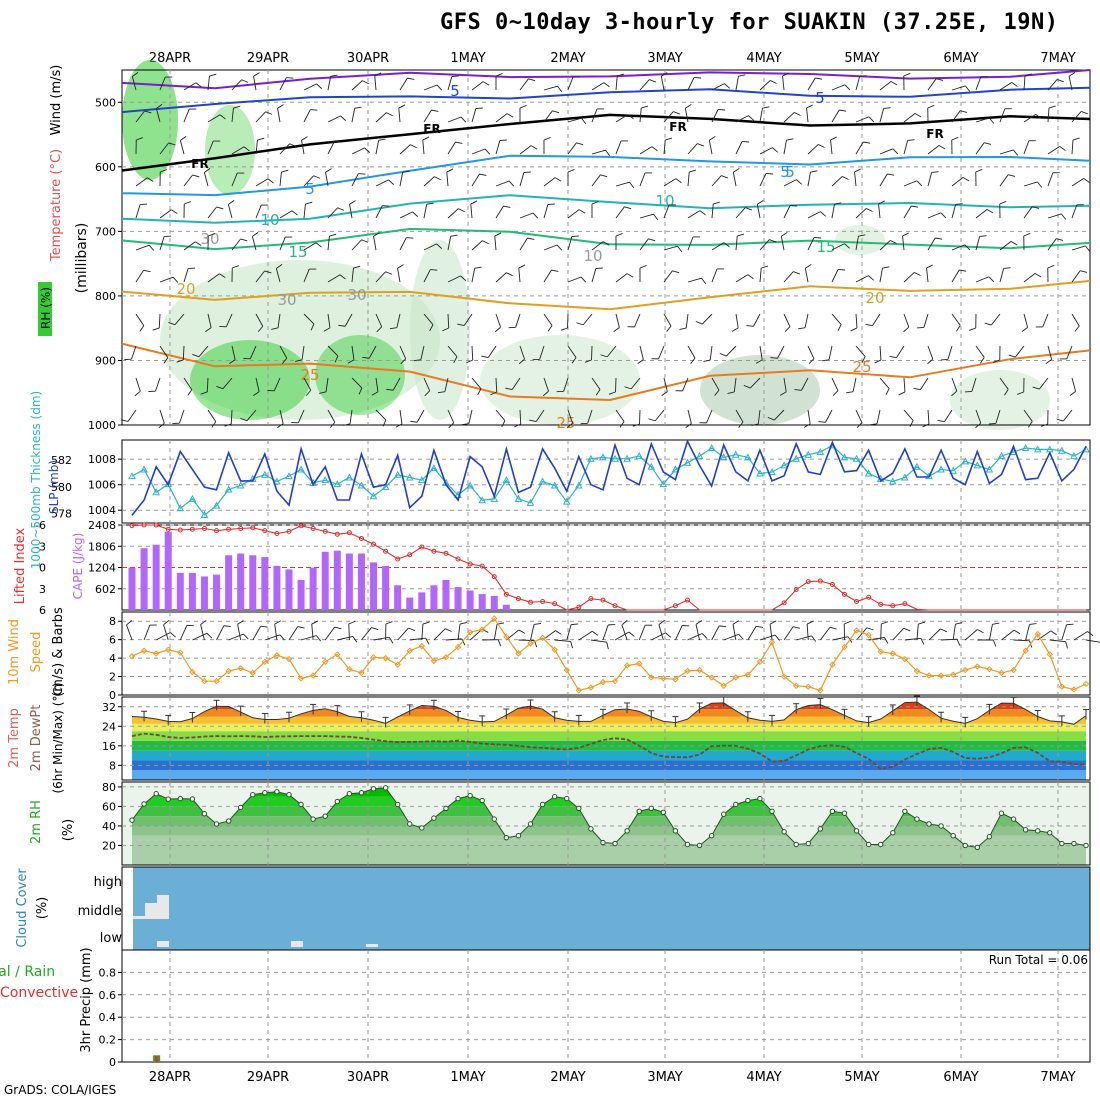 The image size is (1100, 1100). What do you see at coordinates (1057, 1077) in the screenshot?
I see `date-label-bottom: 7MAY` at bounding box center [1057, 1077].